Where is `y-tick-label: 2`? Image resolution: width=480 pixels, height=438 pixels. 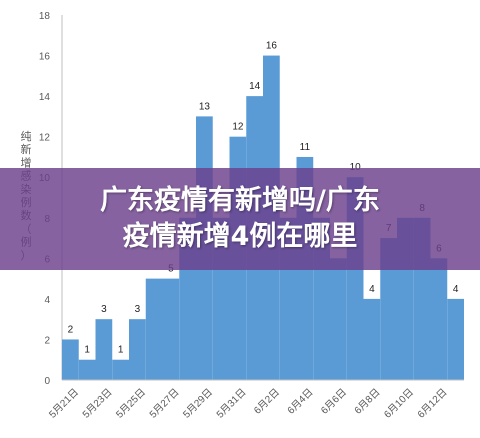
y-tick-label: 2 is located at coordinates (47, 340).